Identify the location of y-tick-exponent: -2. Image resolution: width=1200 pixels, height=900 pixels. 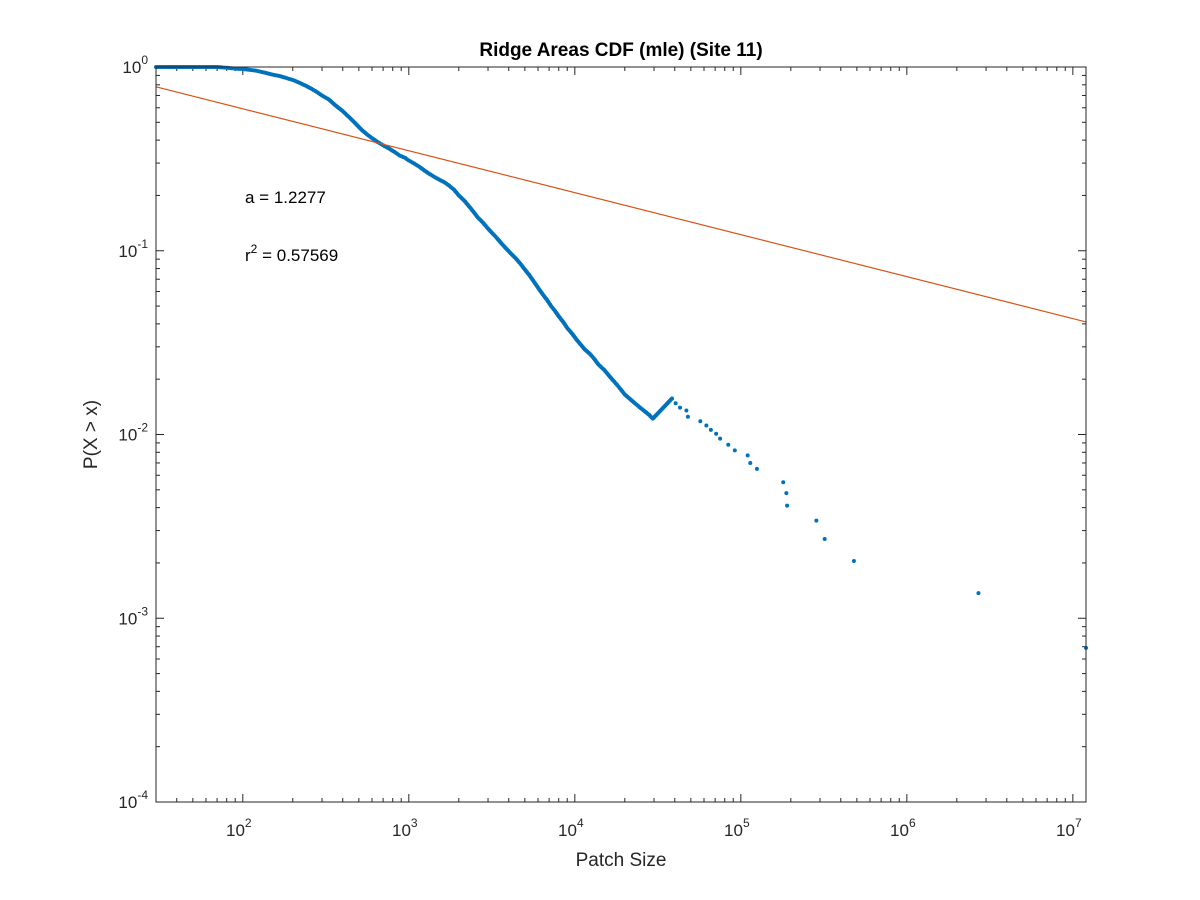
(142, 428).